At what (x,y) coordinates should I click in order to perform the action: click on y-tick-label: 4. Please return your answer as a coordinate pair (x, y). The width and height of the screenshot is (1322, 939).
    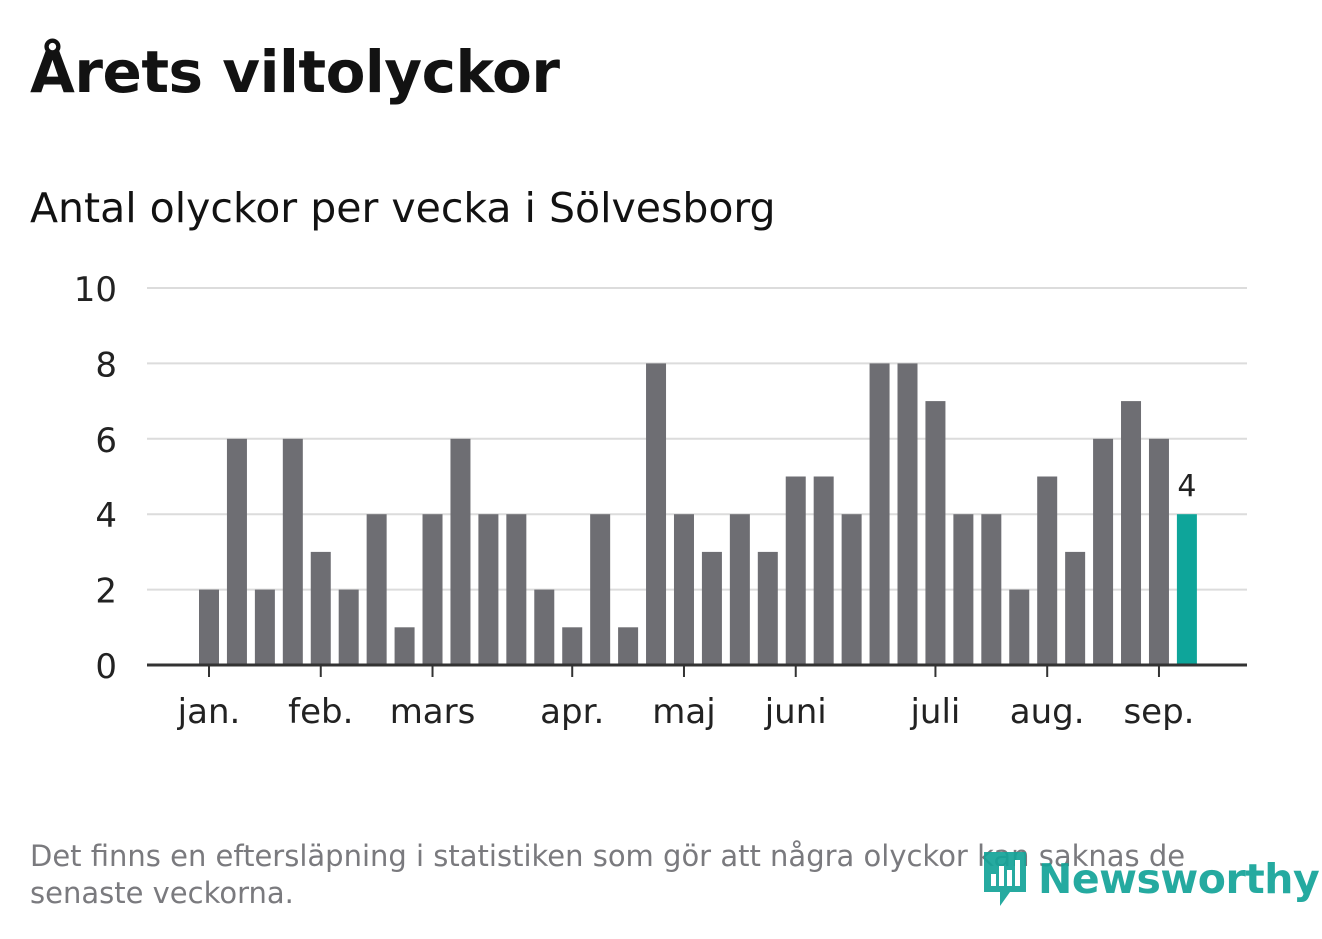
    Looking at the image, I should click on (106, 516).